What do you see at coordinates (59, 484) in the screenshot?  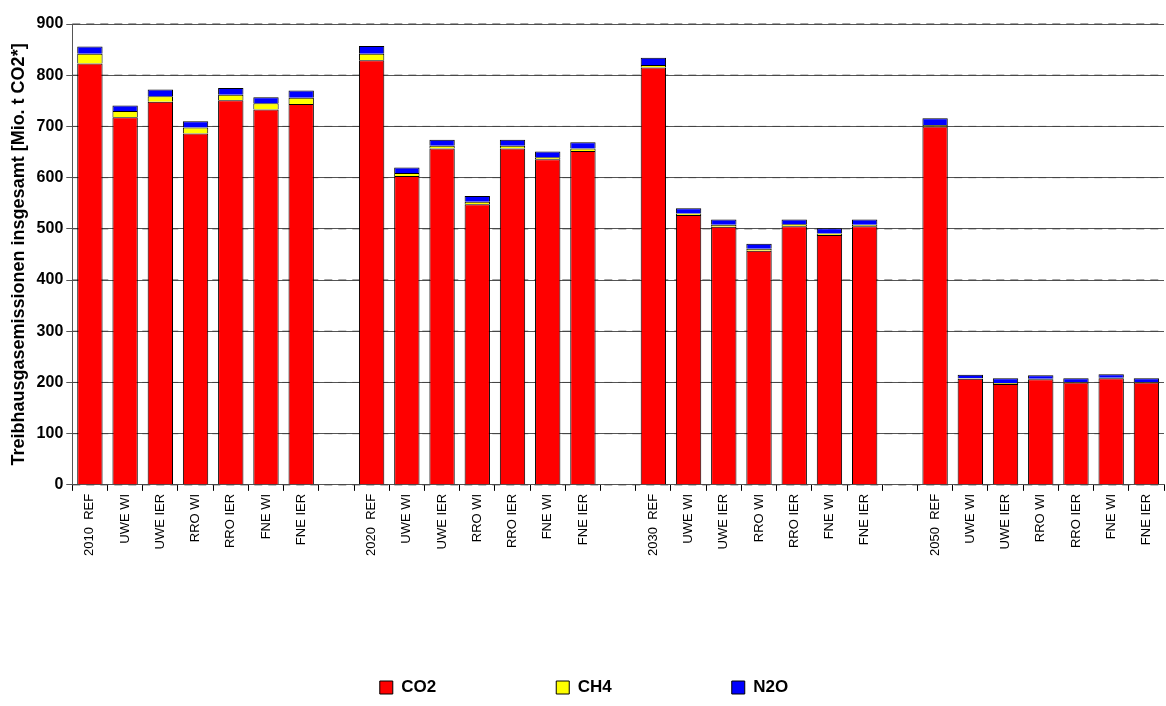 I see `y-tick-label: 0` at bounding box center [59, 484].